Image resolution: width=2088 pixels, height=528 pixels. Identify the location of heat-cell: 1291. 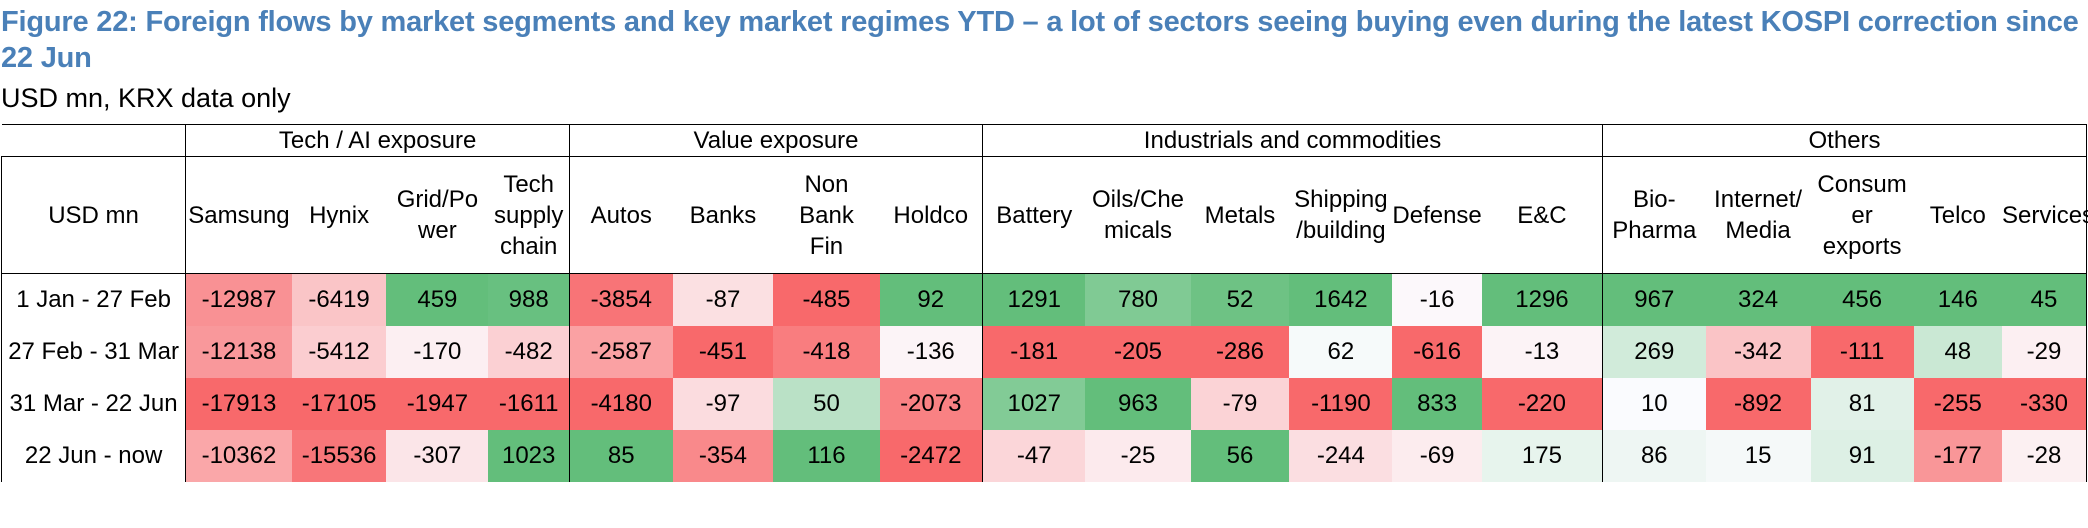
(1034, 299).